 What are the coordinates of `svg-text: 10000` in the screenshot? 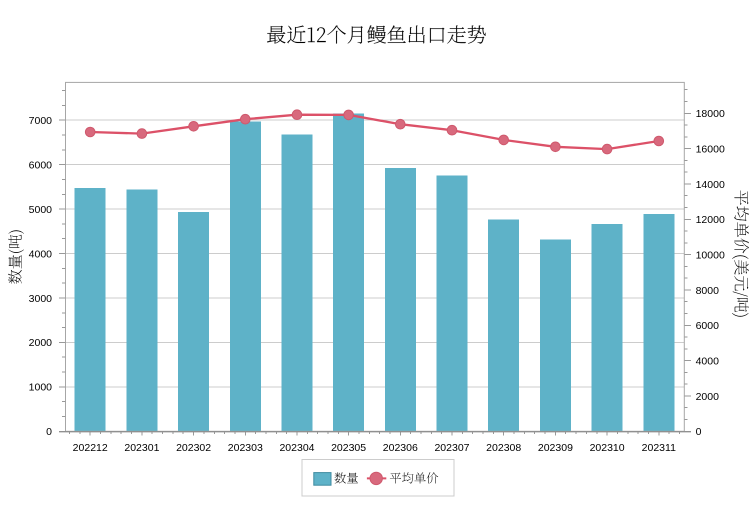 It's located at (710, 255).